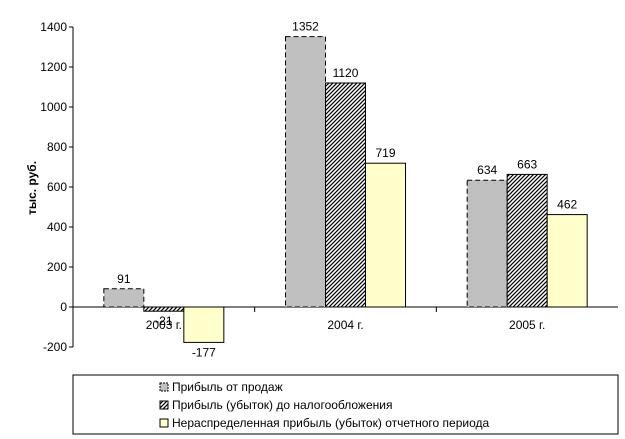  Describe the element at coordinates (124, 279) in the screenshot. I see `data-label: 91` at that location.